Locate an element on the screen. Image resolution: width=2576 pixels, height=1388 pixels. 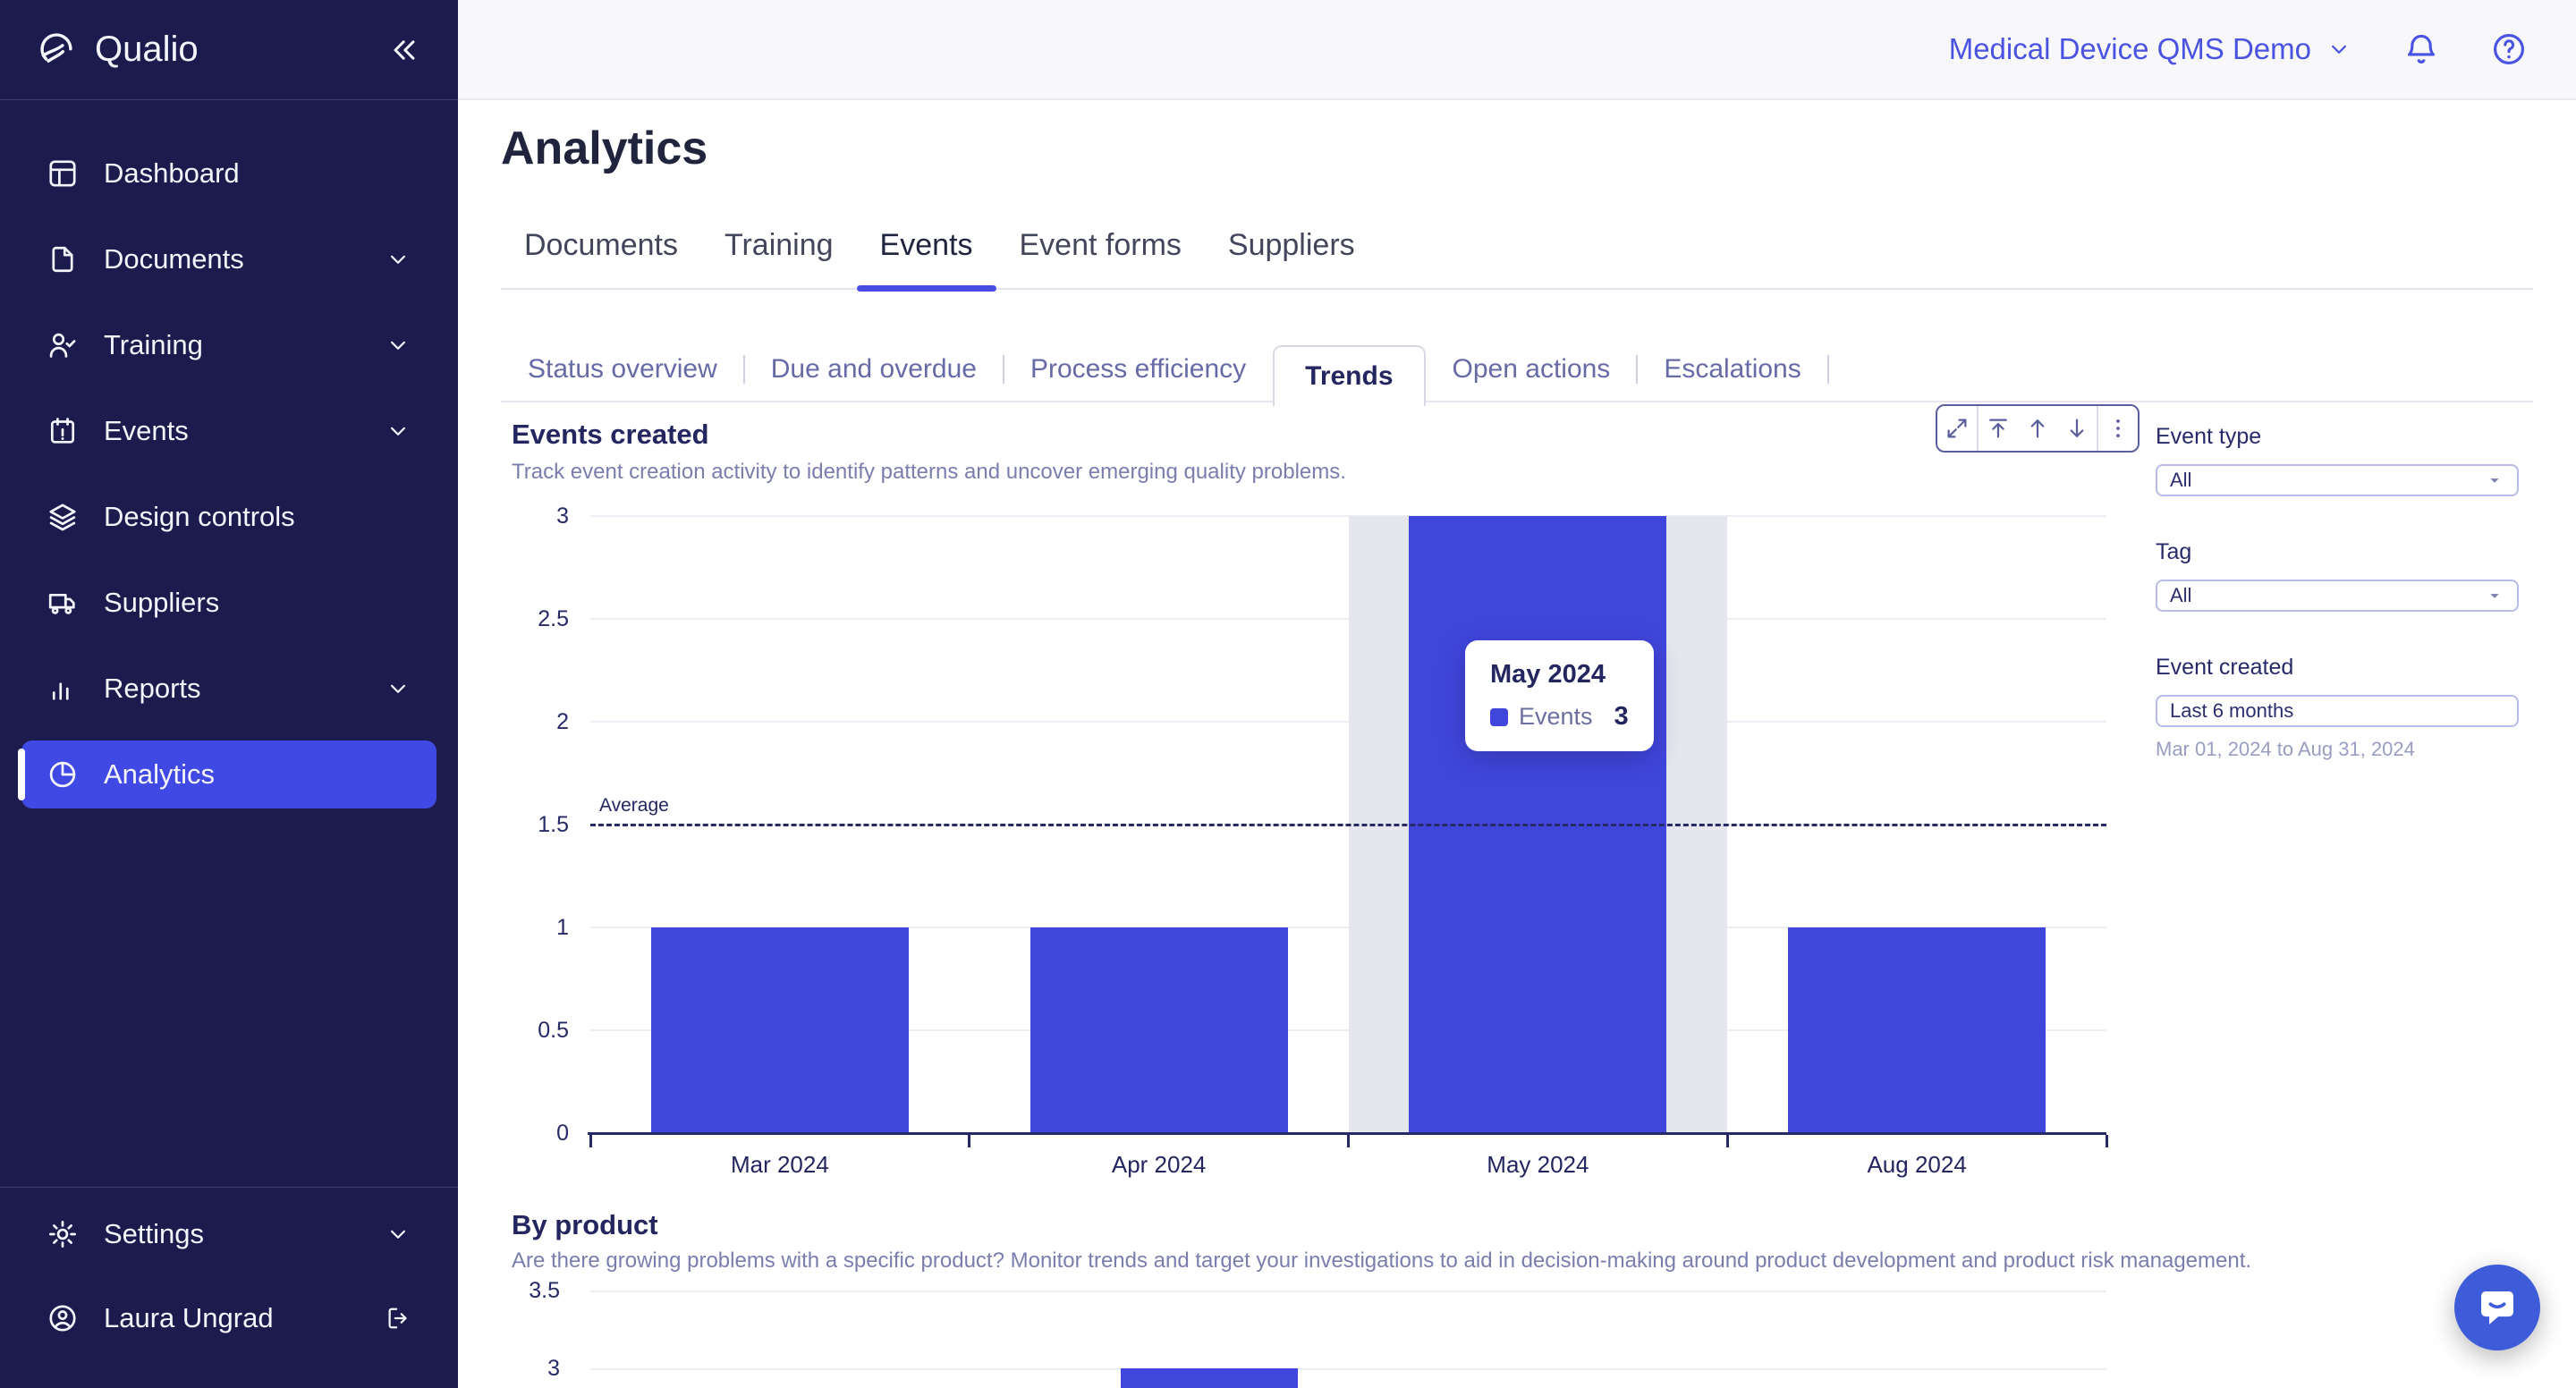
page-title: Analytics is located at coordinates (604, 149).